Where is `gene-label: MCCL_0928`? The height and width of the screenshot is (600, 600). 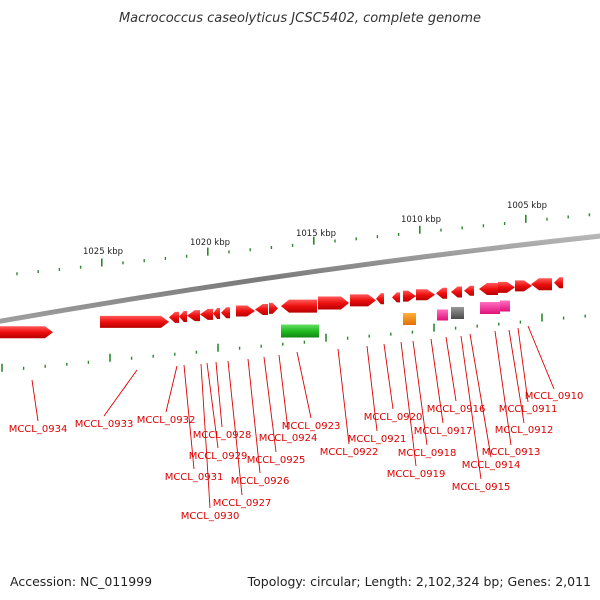
gene-label: MCCL_0928 is located at coordinates (222, 435).